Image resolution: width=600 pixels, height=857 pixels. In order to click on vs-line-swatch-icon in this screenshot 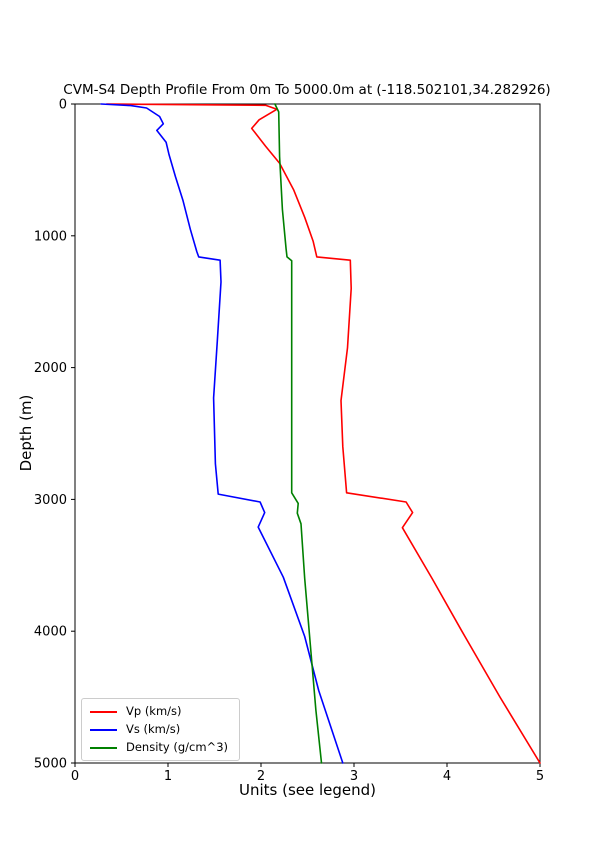, I will do `click(103, 729)`.